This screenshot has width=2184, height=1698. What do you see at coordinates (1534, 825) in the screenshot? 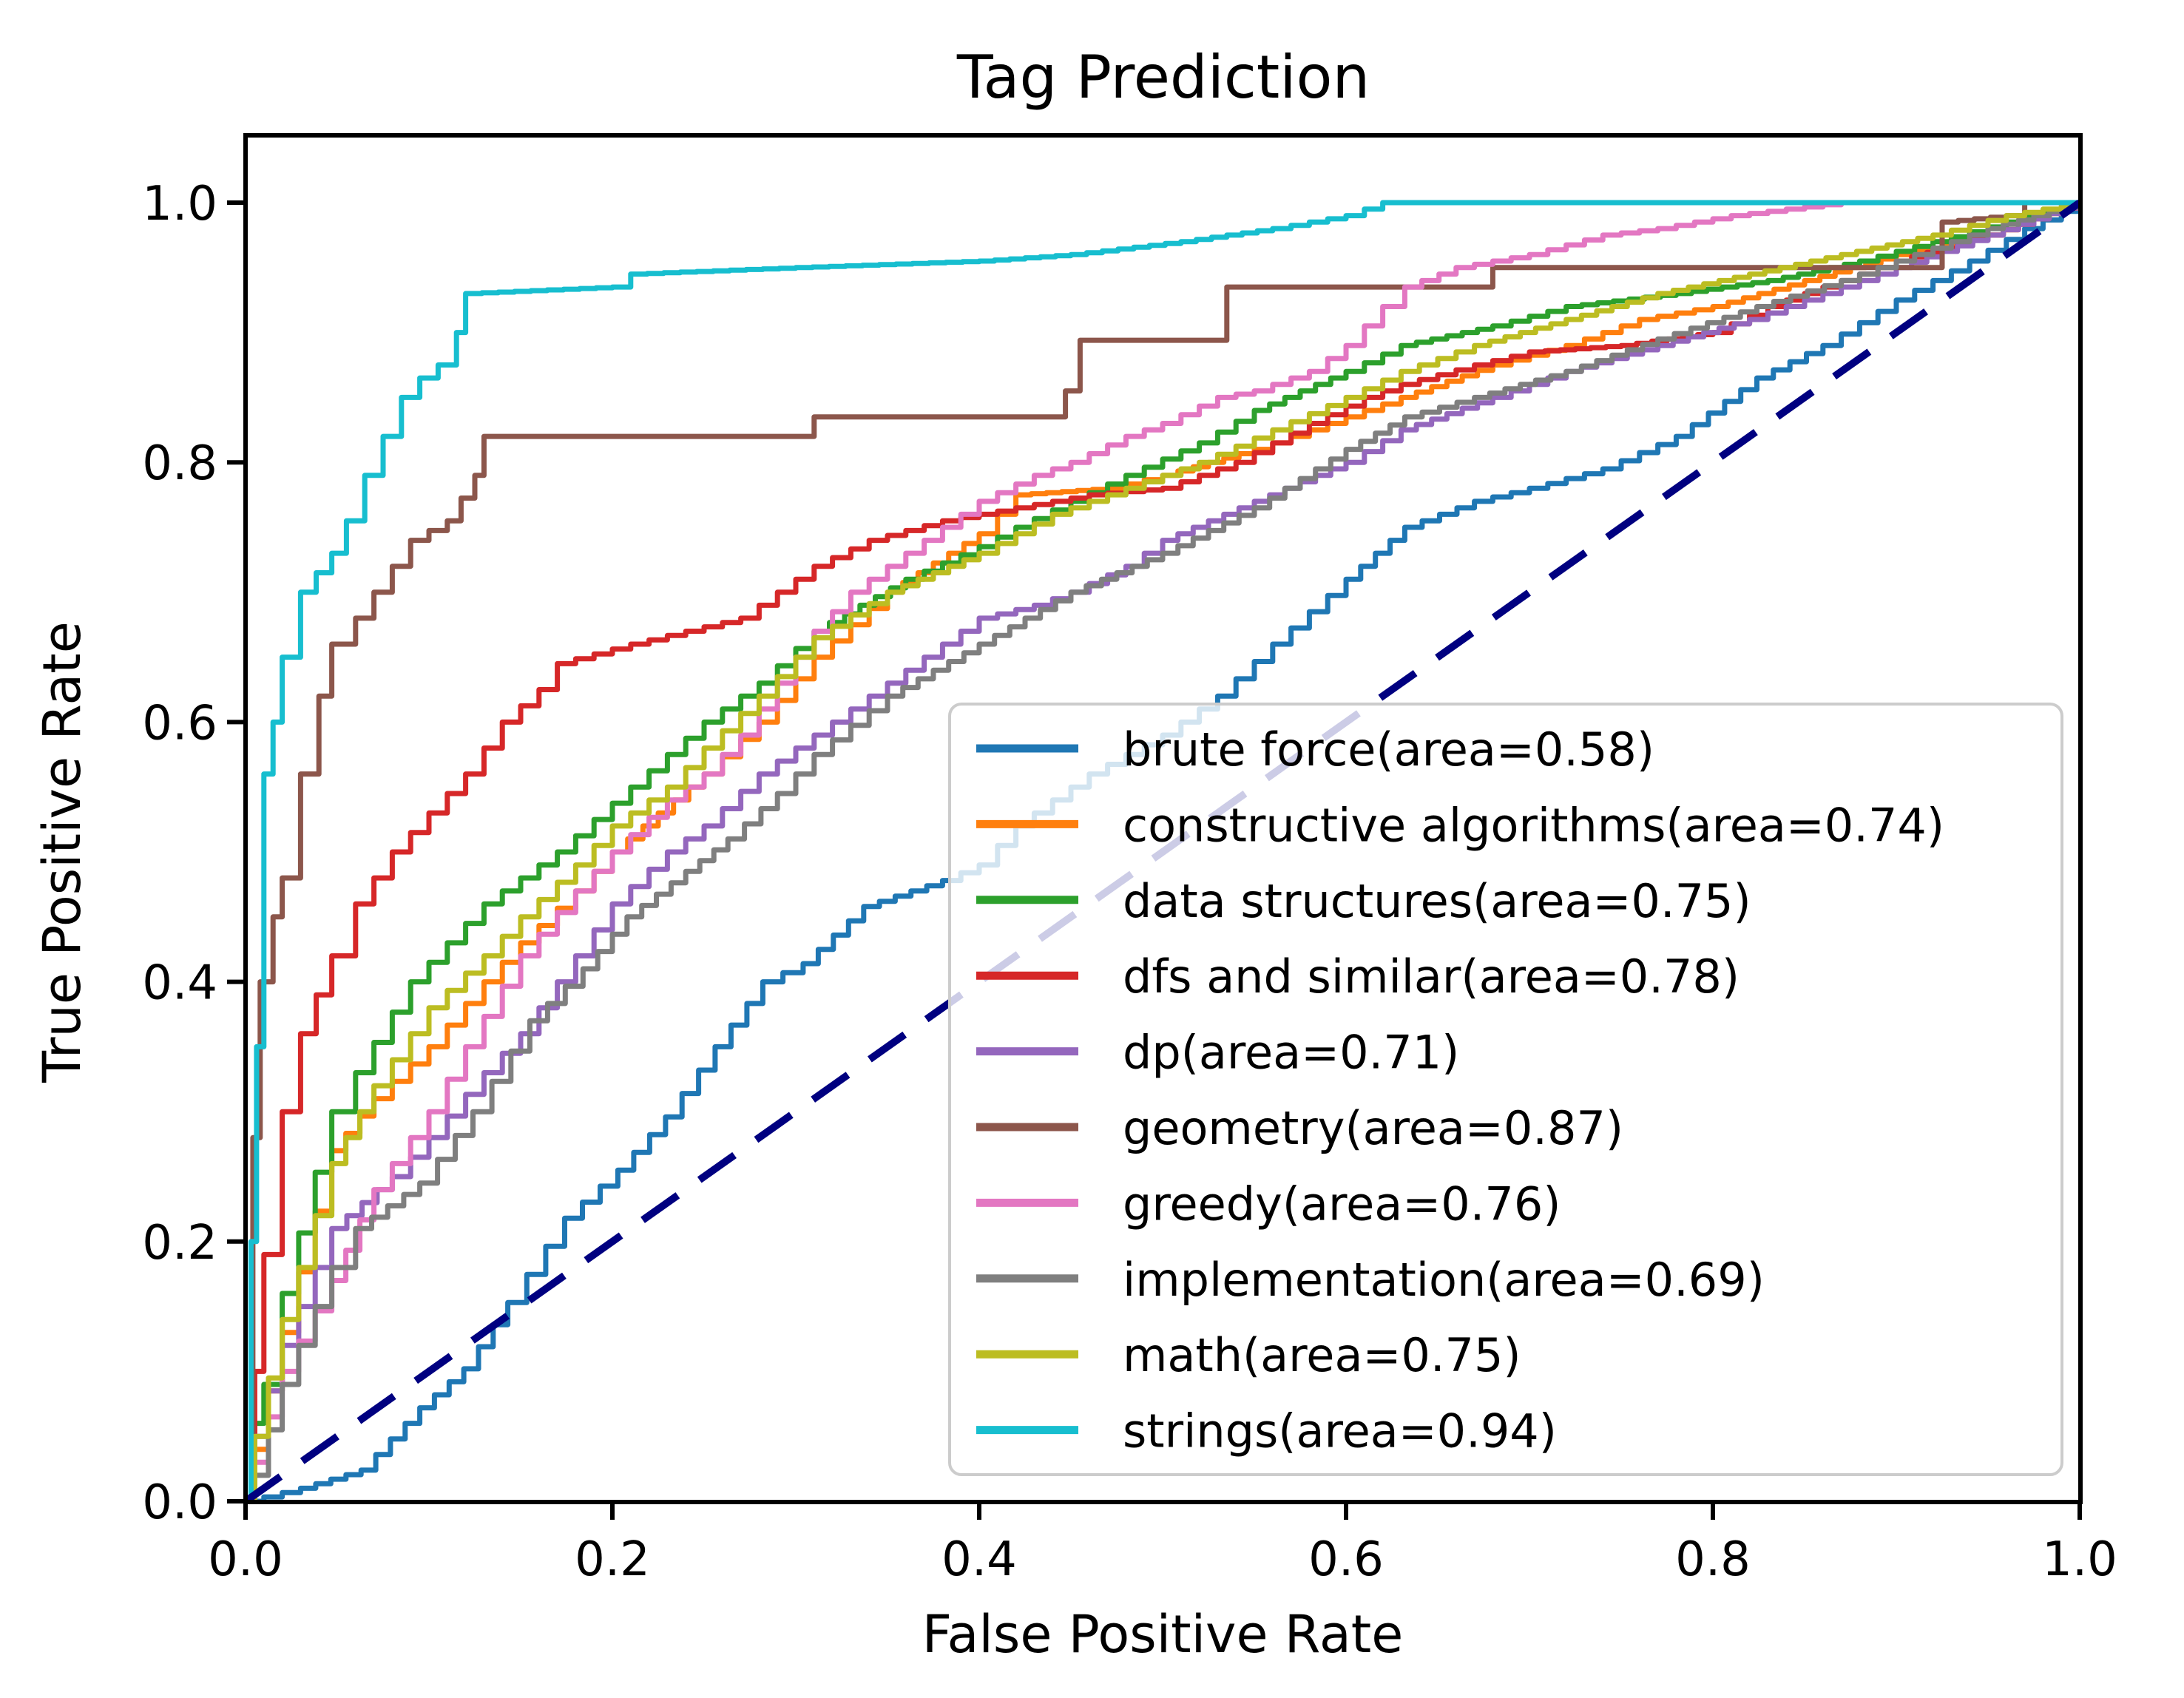
I see `legend-label: constructive algorithms(area=0.74)` at bounding box center [1534, 825].